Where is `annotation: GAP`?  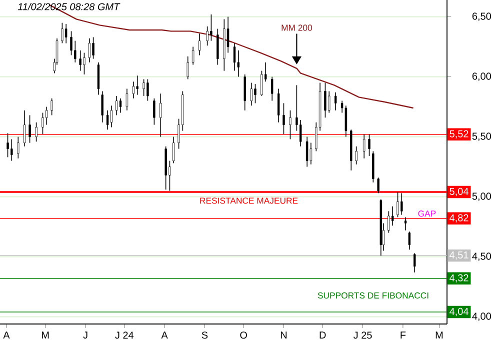 annotation: GAP is located at coordinates (427, 213).